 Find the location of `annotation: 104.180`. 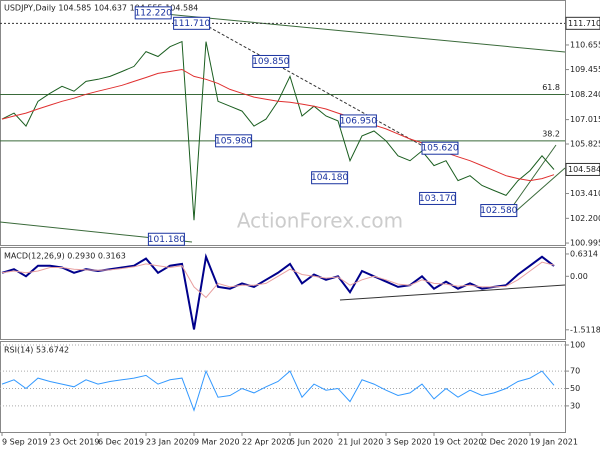

annotation: 104.180 is located at coordinates (329, 178).